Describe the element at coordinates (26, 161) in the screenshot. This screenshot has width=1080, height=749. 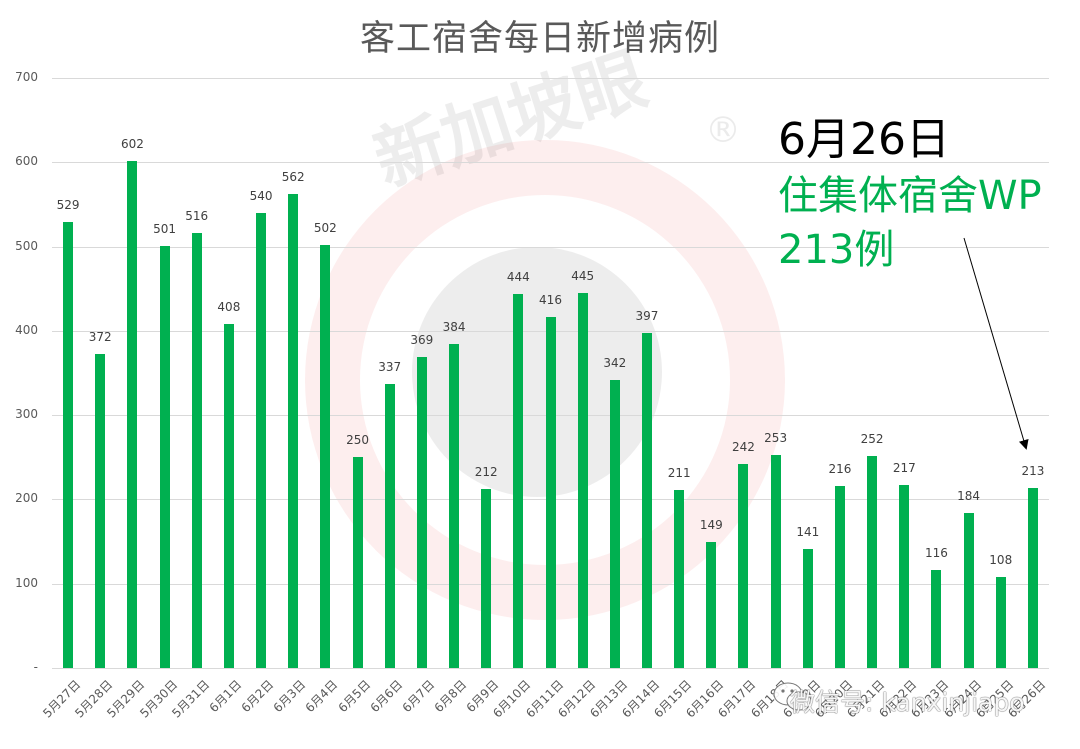
I see `y-tick-label: 600` at that location.